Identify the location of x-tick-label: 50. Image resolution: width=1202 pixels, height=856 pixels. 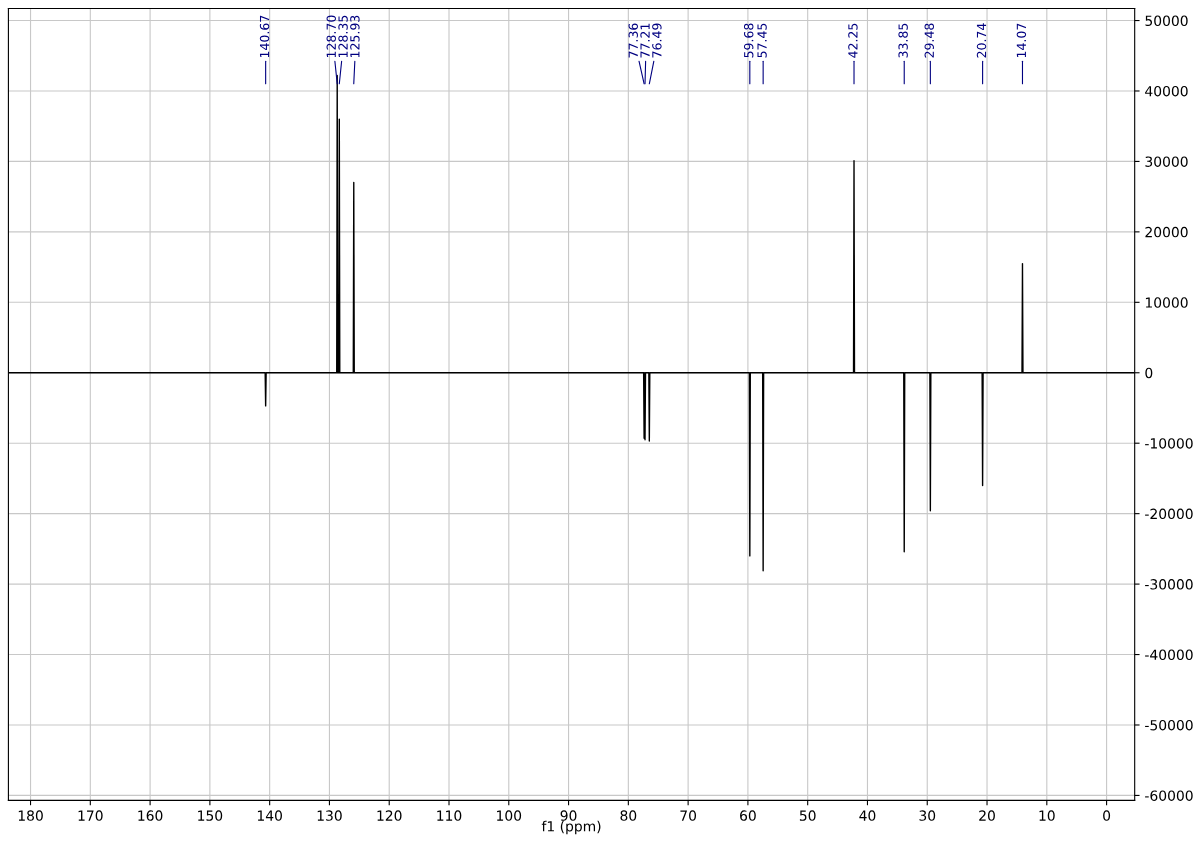
(807, 815).